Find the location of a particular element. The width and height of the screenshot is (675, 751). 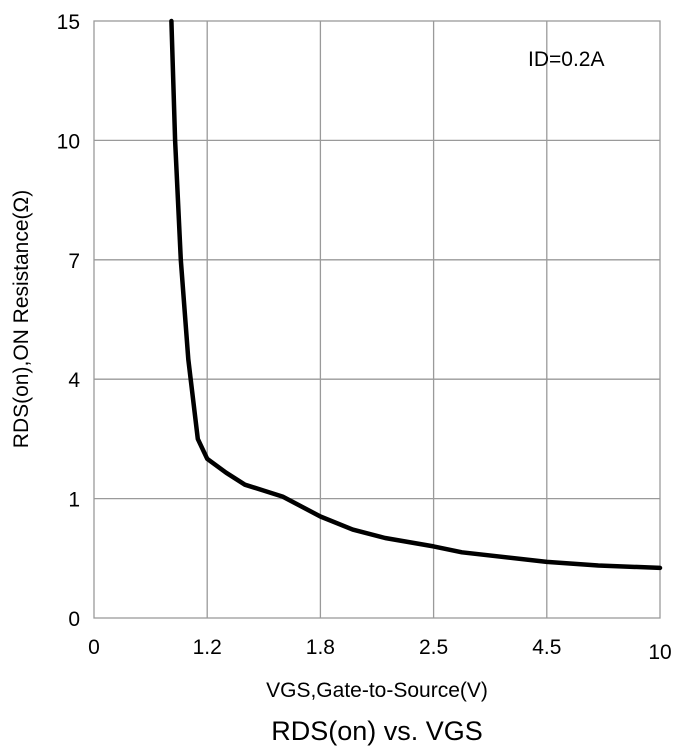

x-tick-label: 10 is located at coordinates (659, 652).